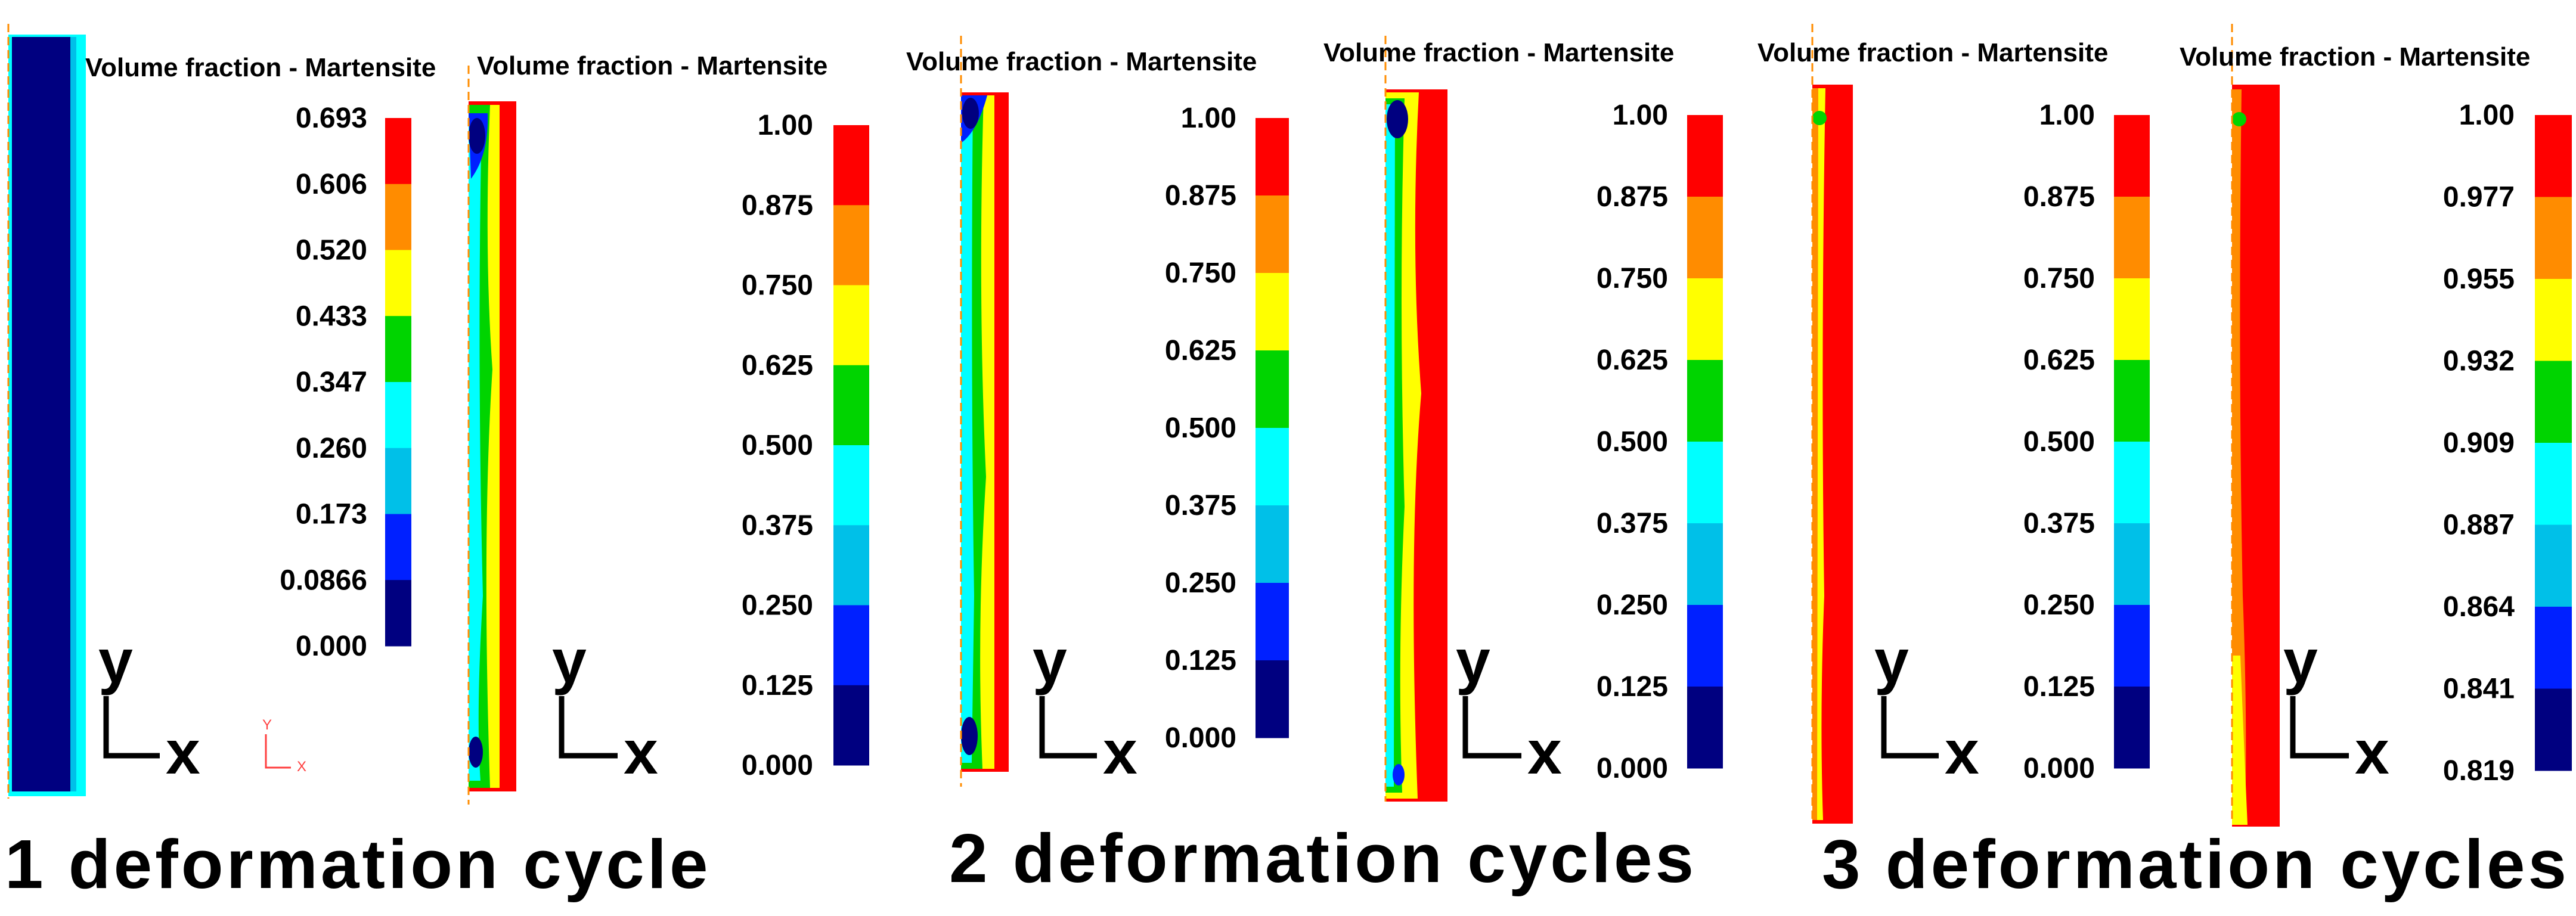 This screenshot has height=916, width=2576. I want to click on colorbar-tick-label: 0.955, so click(2479, 279).